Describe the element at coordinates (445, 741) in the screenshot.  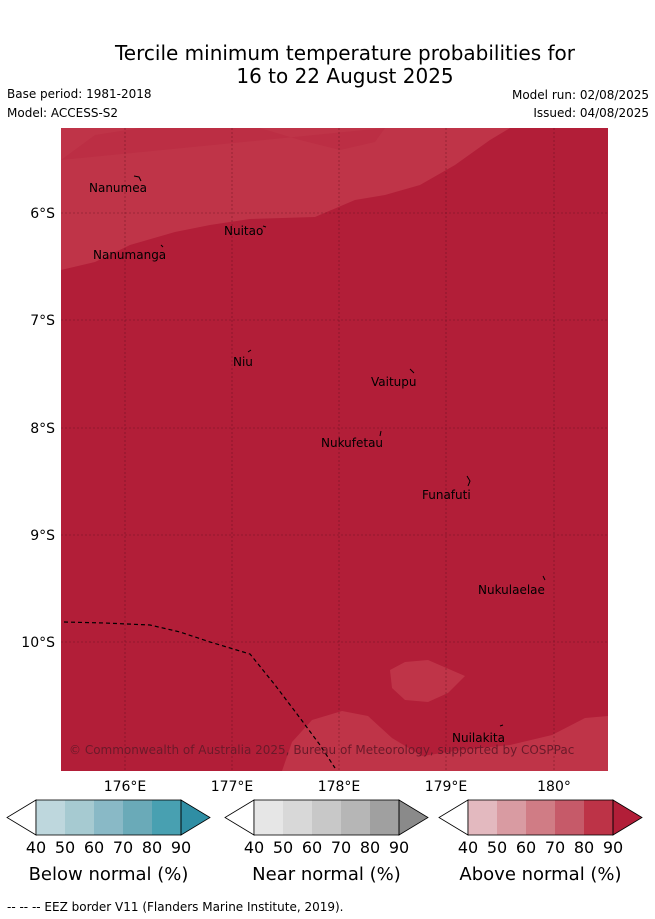
I see `above-normal-70-80-region-southeast` at that location.